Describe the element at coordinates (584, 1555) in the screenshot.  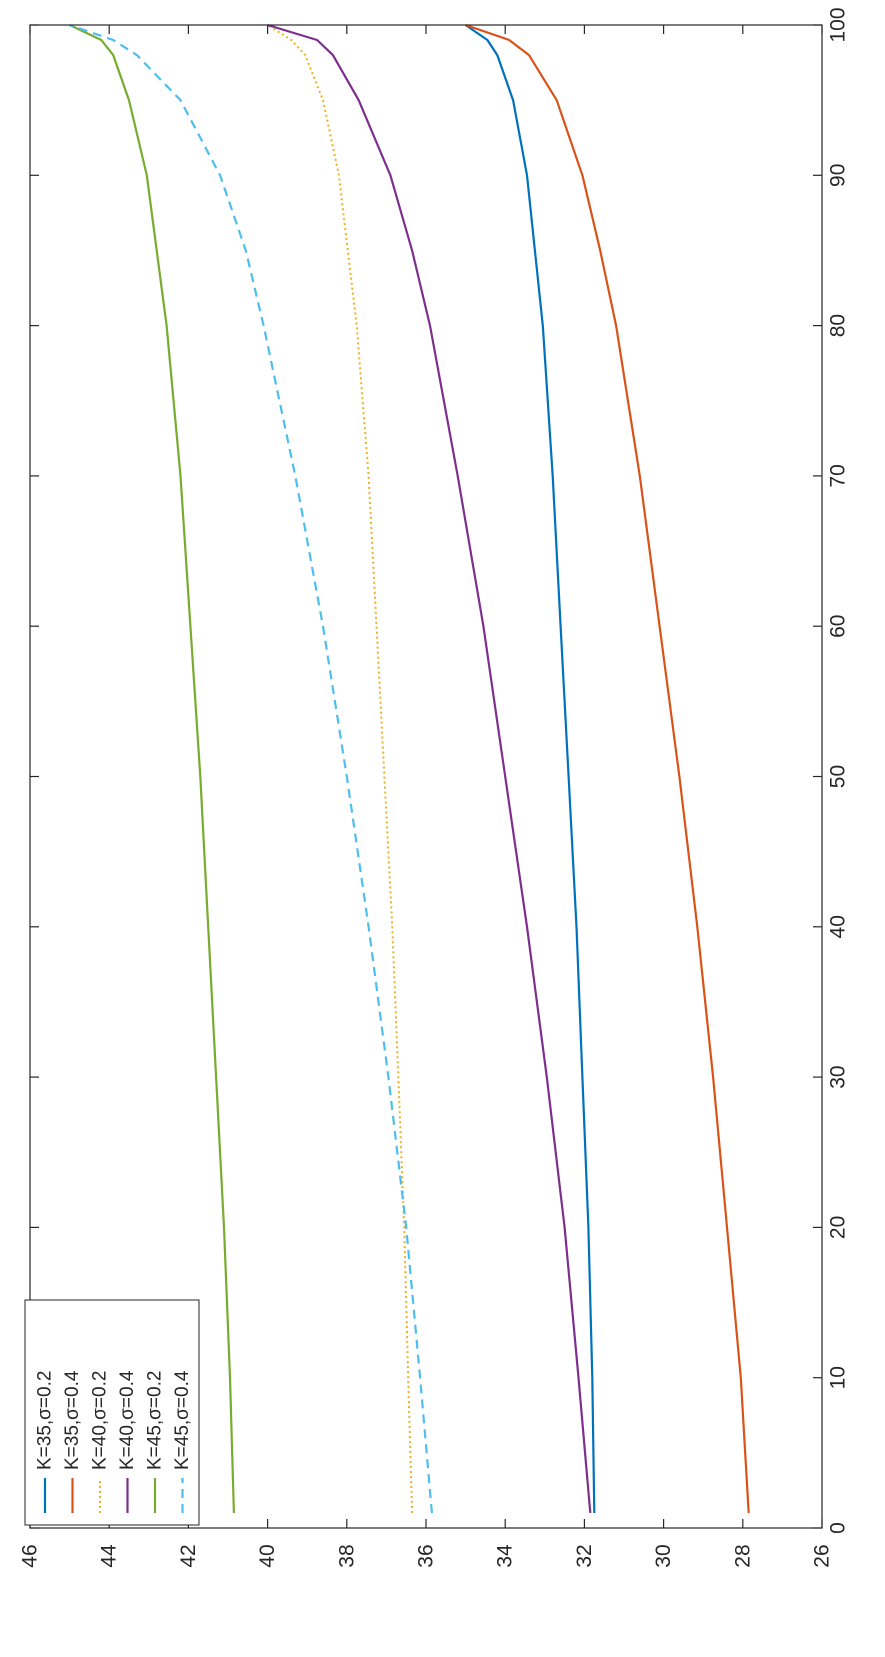
I see `y-tick-label-32: 32` at that location.